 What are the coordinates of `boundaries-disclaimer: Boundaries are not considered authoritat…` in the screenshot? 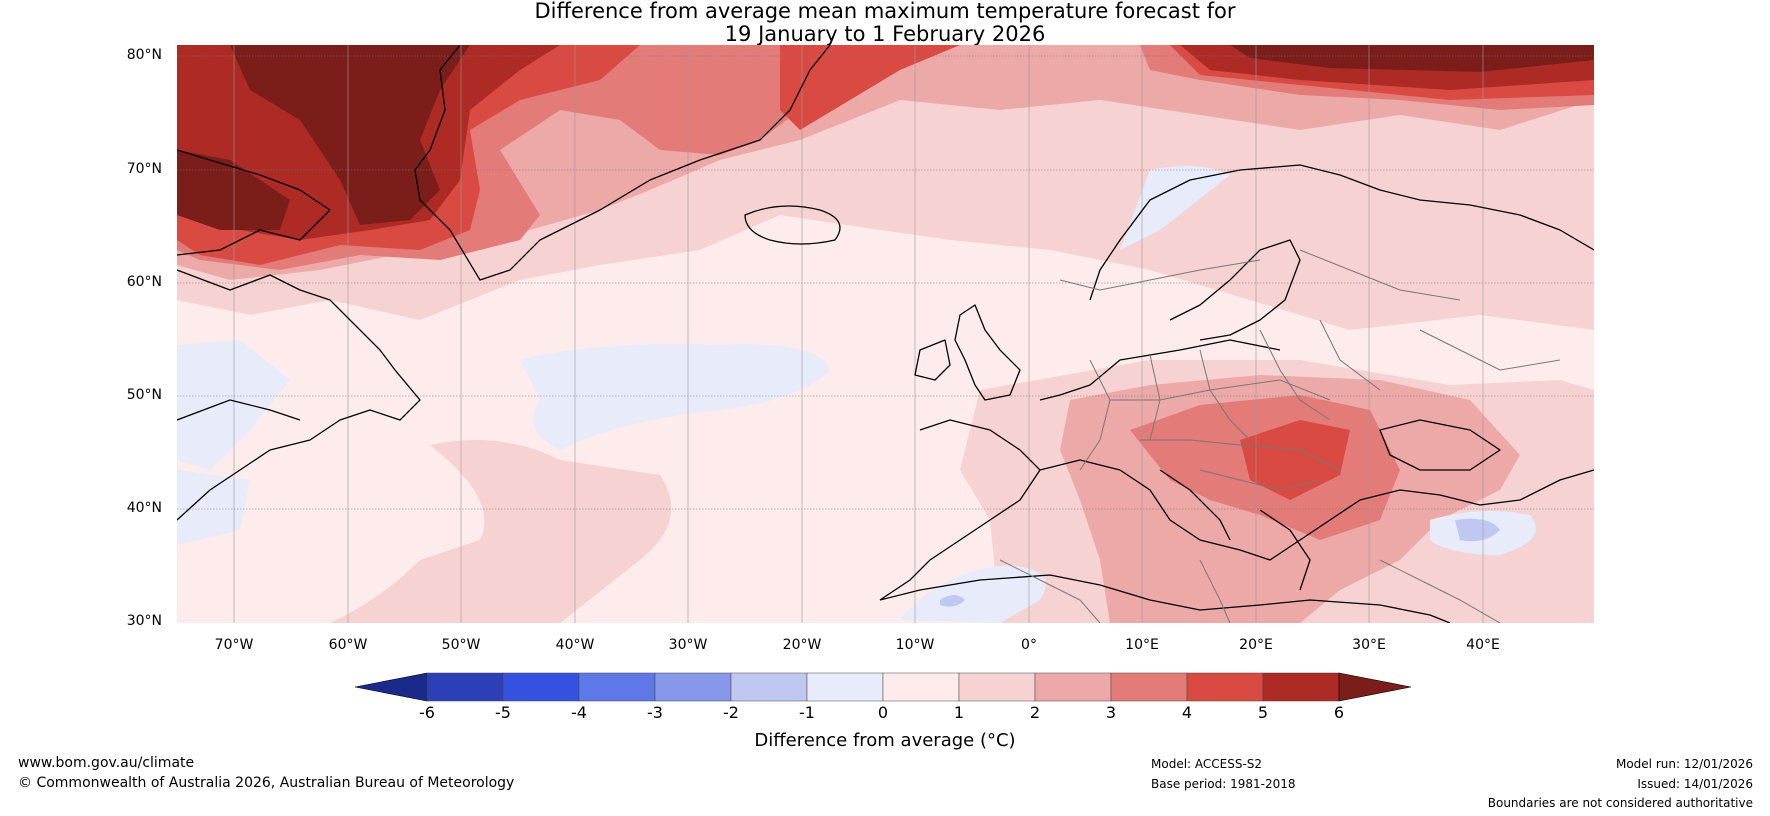 It's located at (1620, 803).